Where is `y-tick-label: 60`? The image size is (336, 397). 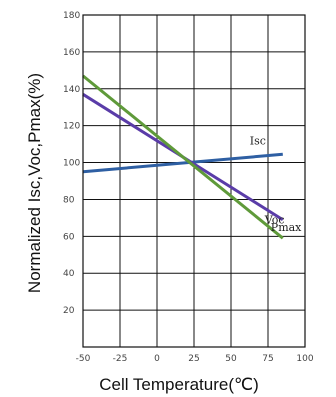
y-tick-label: 60 is located at coordinates (69, 237).